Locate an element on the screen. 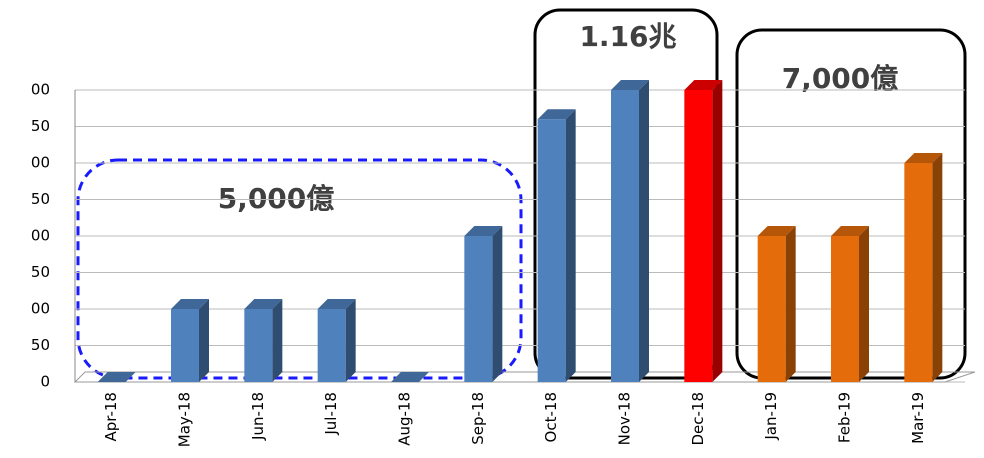 The image size is (984, 458). x-tick-label: Feb-19 is located at coordinates (845, 417).